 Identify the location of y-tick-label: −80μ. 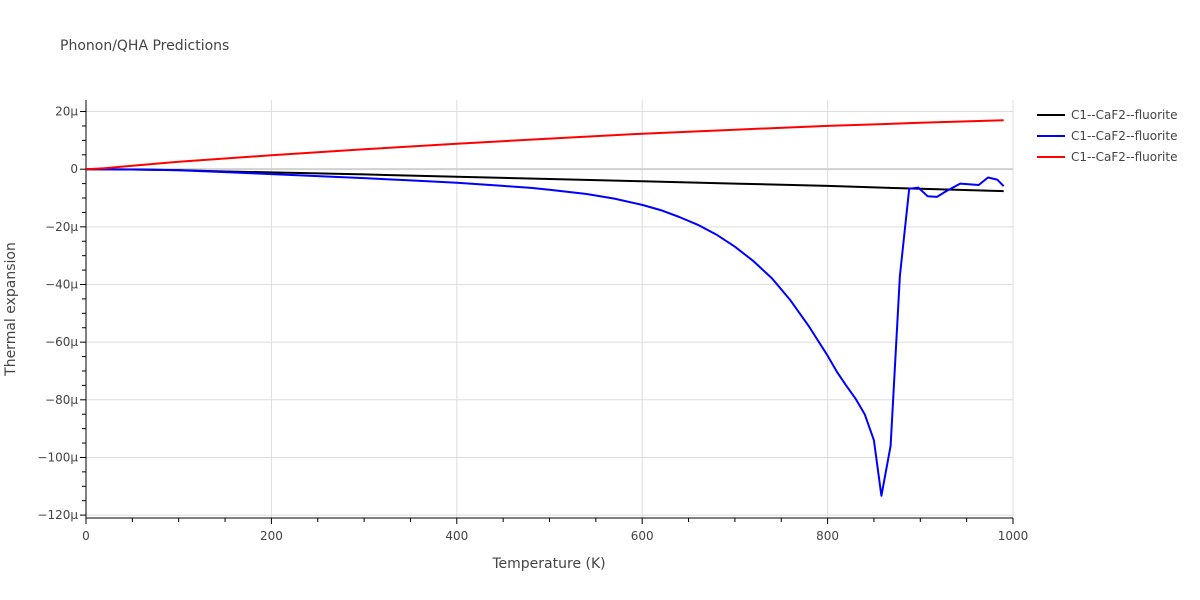
(61, 400).